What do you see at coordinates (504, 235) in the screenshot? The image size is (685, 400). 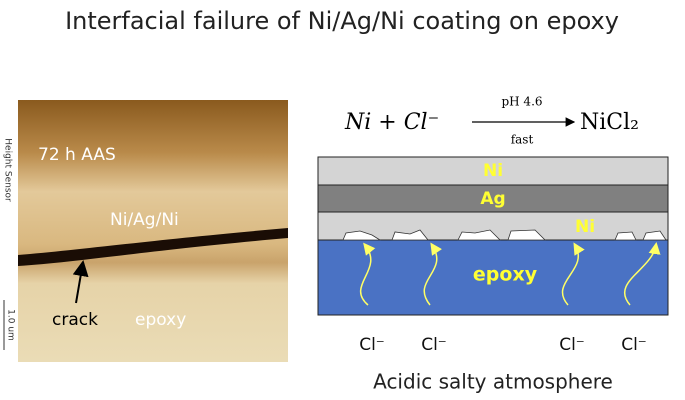 I see `voids` at bounding box center [504, 235].